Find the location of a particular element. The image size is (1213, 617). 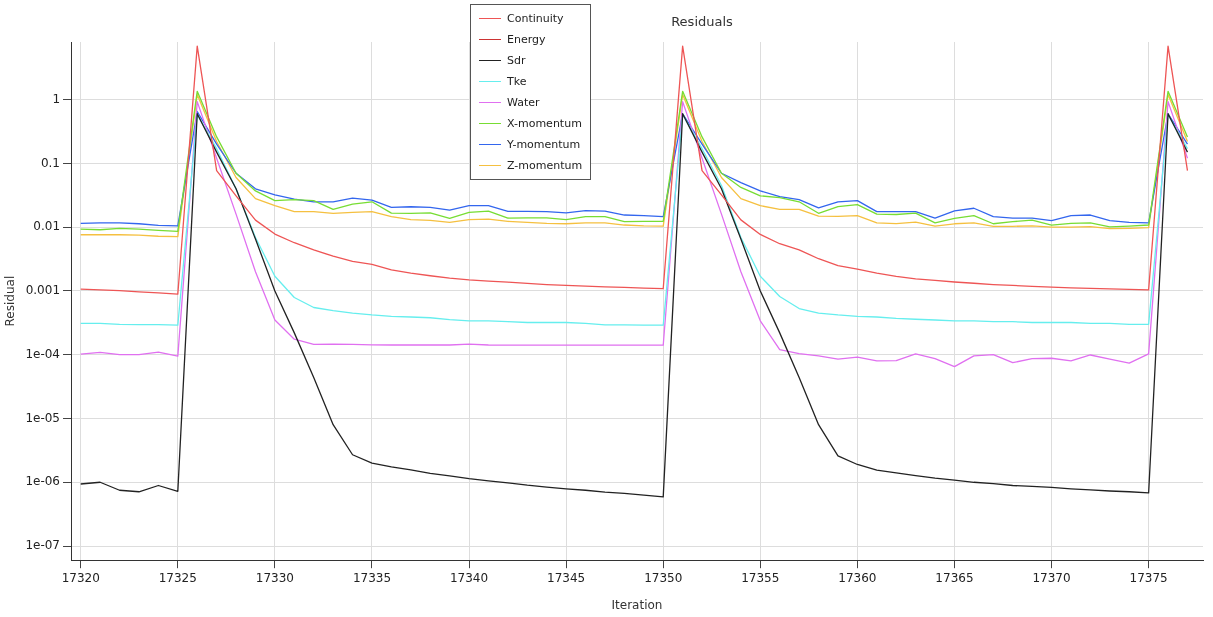

y-axis-title: Residual is located at coordinates (10, 301).